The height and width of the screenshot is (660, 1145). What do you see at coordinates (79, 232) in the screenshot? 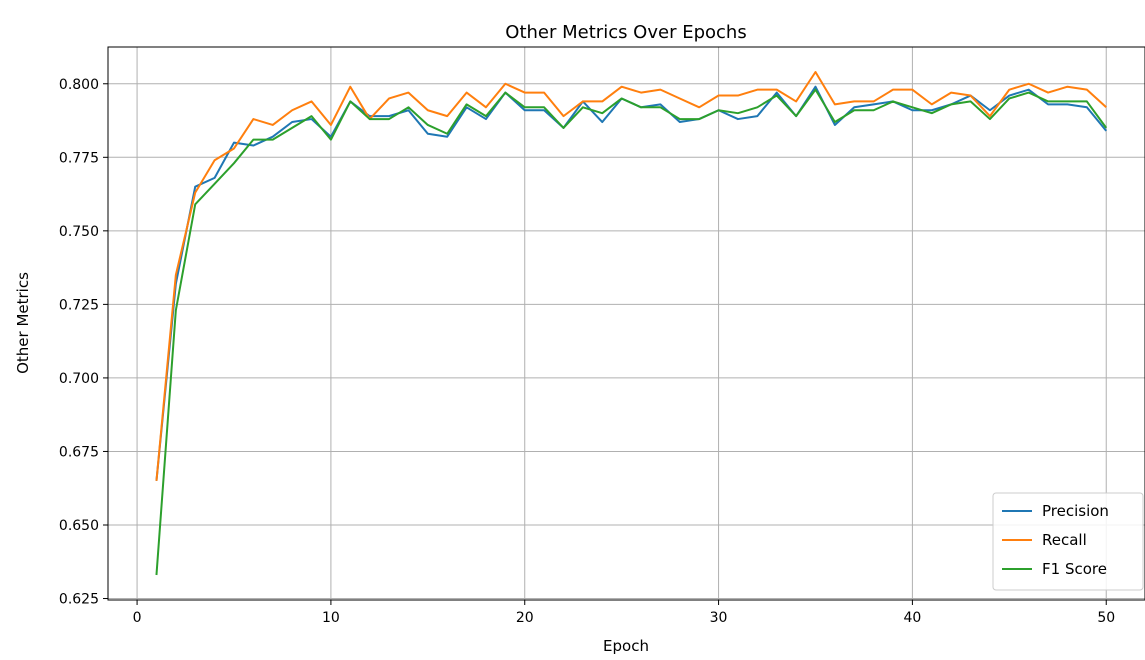
I see `y-tick-label: 0.750` at bounding box center [79, 232].